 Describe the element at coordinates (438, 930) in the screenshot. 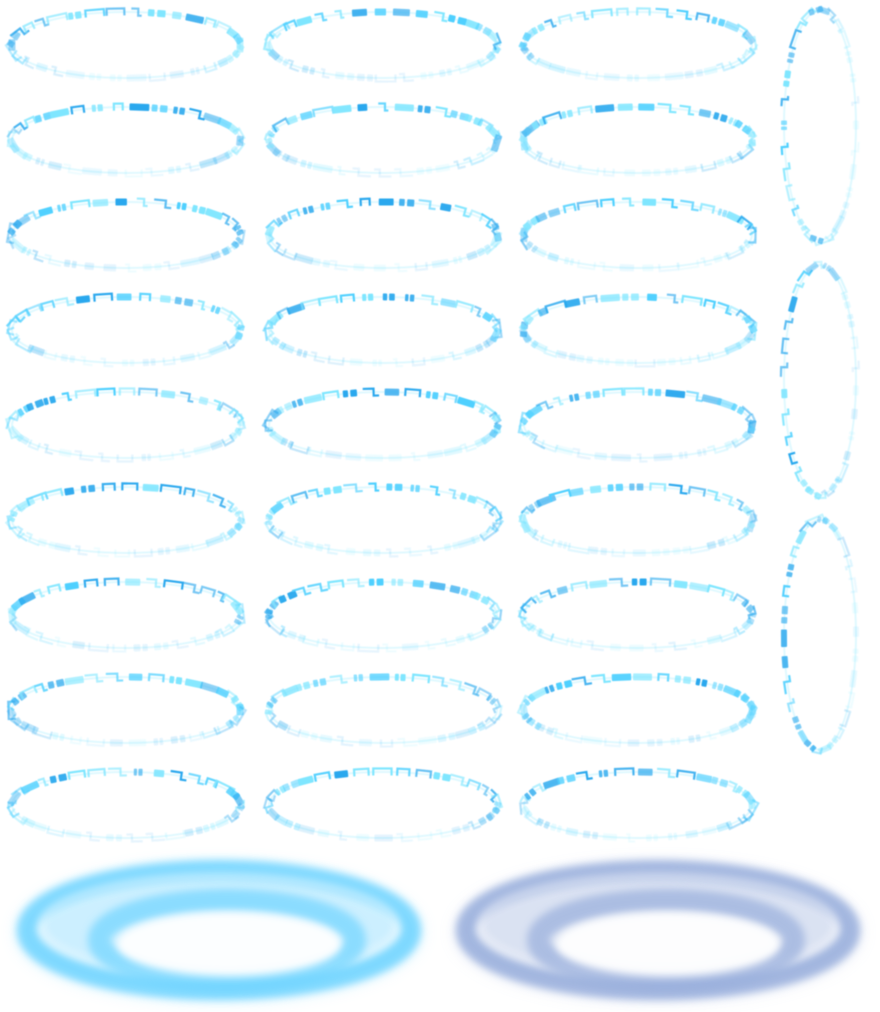

I see `glow-disc-row` at that location.